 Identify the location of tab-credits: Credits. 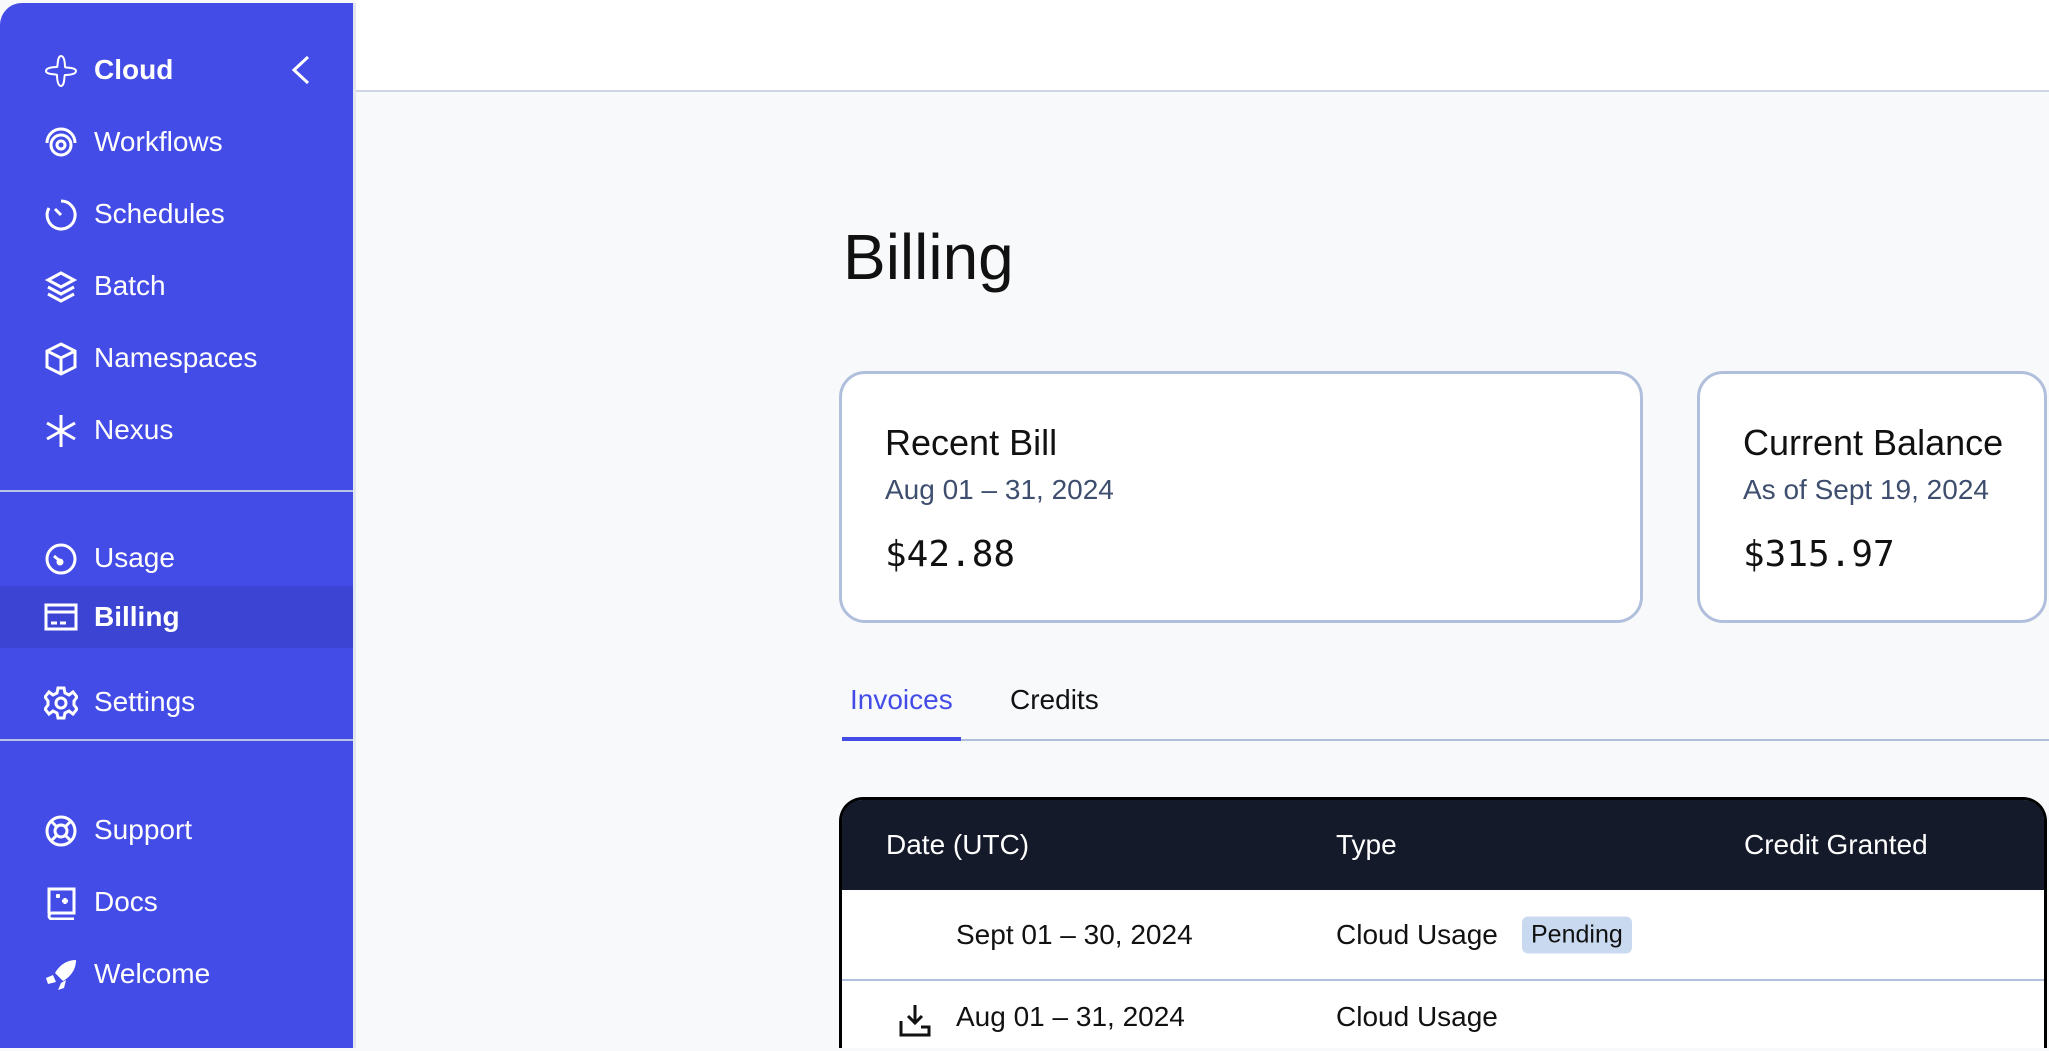
(1054, 699).